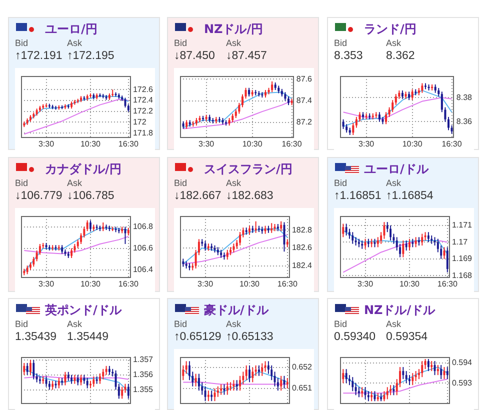  What do you see at coordinates (143, 269) in the screenshot?
I see `y-tick-label: 106.4` at bounding box center [143, 269].